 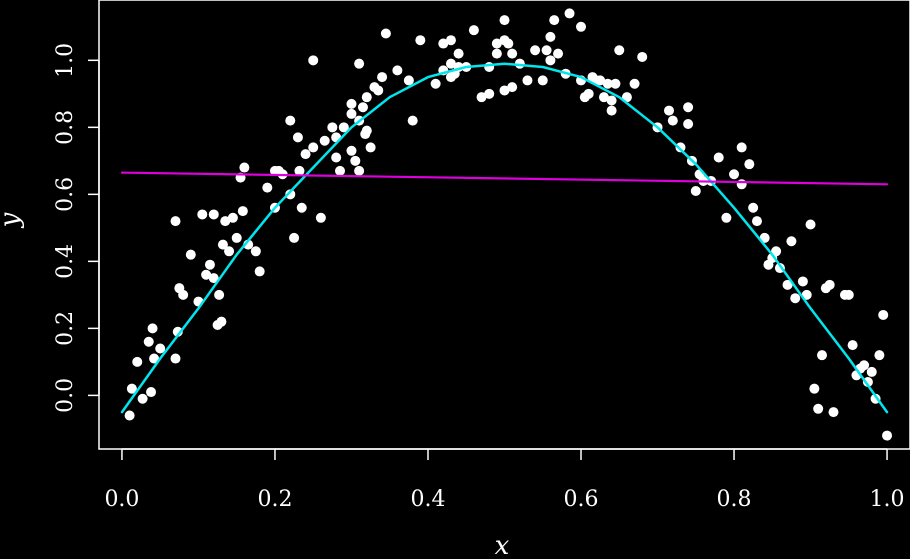 What do you see at coordinates (887, 499) in the screenshot?
I see `x-tick-label: 1.0` at bounding box center [887, 499].